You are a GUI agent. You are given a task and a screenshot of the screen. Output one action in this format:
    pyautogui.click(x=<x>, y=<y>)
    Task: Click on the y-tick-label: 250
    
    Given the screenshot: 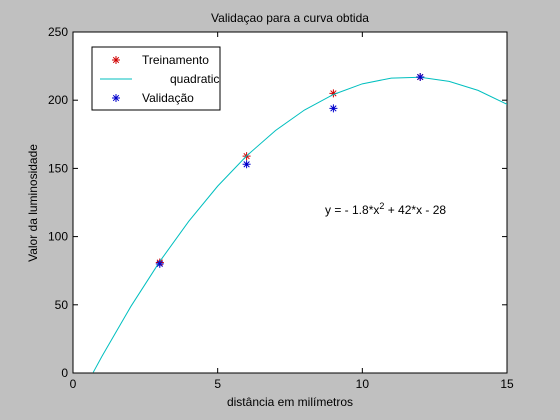 What is the action you would take?
    pyautogui.click(x=58, y=32)
    